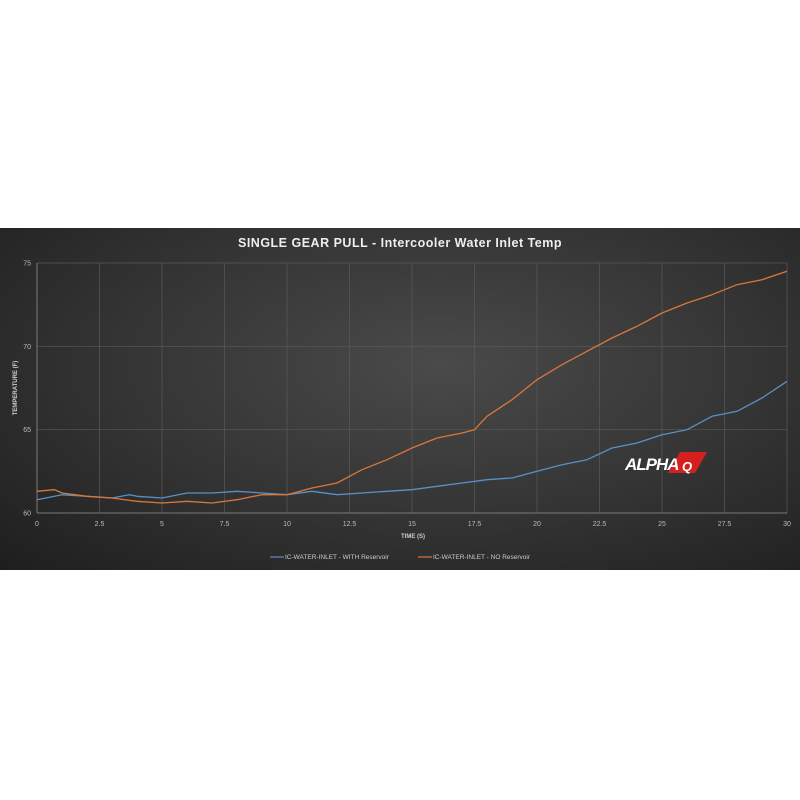  What do you see at coordinates (27, 514) in the screenshot?
I see `y-tick-label: 60` at bounding box center [27, 514].